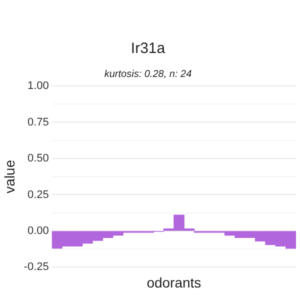 This screenshot has height=300, width=300. I want to click on y-tick-label: 0.25, so click(38, 194).